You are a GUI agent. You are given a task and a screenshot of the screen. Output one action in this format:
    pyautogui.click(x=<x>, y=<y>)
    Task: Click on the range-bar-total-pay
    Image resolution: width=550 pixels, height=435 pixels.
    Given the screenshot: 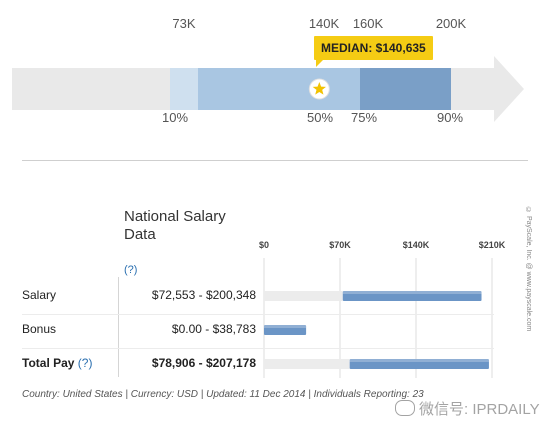 What is the action you would take?
    pyautogui.click(x=419, y=364)
    